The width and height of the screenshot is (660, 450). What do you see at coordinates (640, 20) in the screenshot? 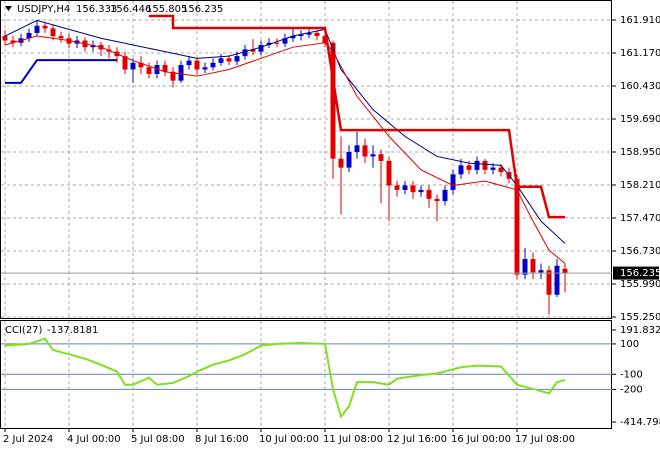
I see `y-tick-label: 161.910` at bounding box center [640, 20].